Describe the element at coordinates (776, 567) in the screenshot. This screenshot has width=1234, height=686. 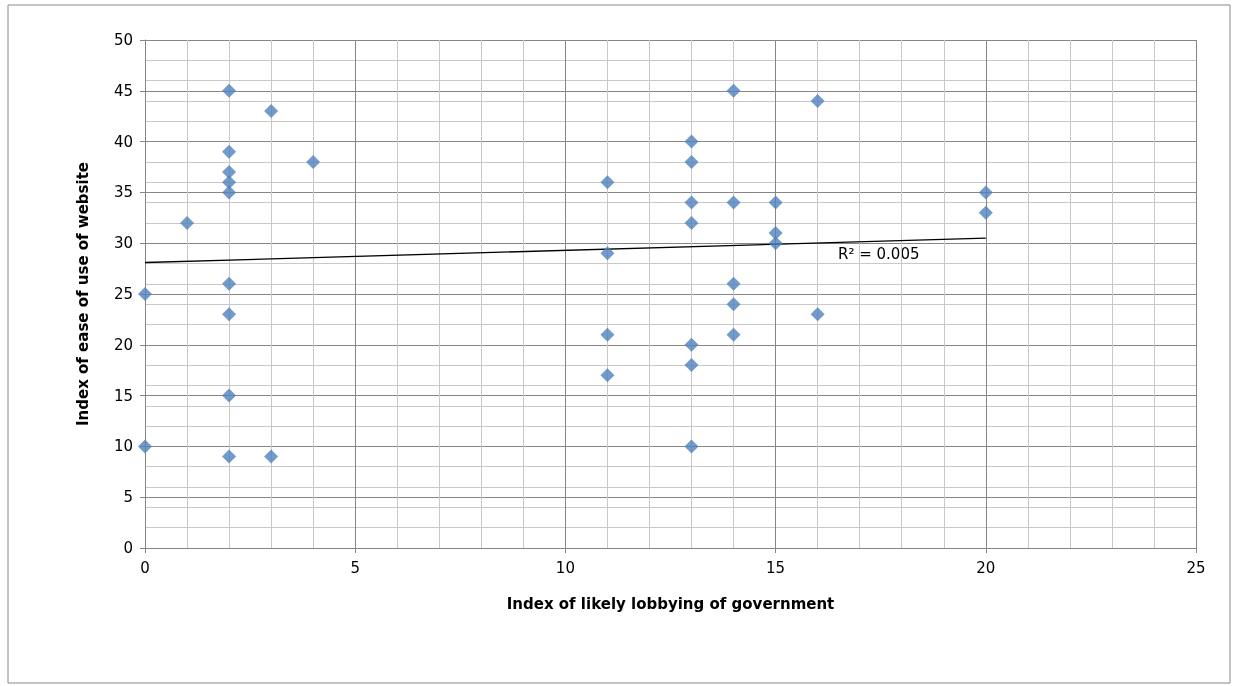
I see `x-tick-label: 15` at that location.